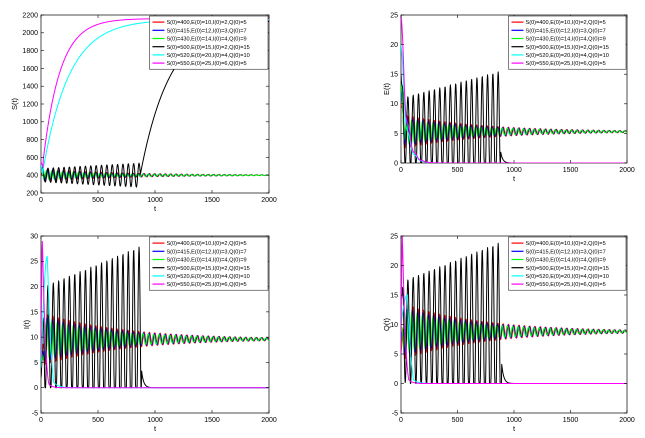 Image resolution: width=645 pixels, height=438 pixels. I want to click on y-tick-label: 2000, so click(30, 33).